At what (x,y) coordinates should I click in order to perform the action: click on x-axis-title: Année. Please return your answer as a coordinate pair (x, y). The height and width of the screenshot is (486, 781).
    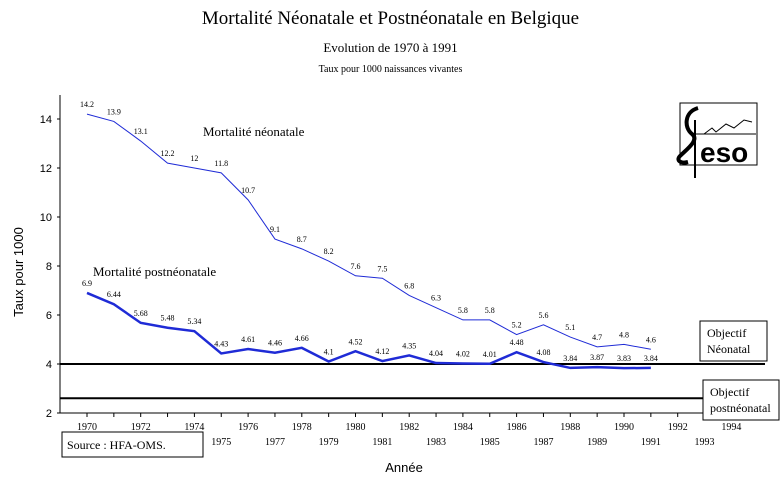
    Looking at the image, I should click on (404, 467).